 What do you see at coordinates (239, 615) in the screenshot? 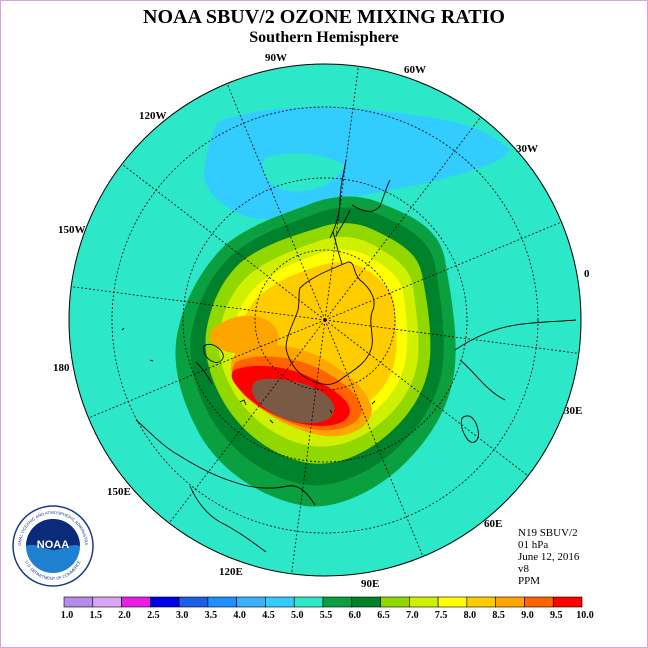
I see `color-bar-tick-label: 4.0` at bounding box center [239, 615].